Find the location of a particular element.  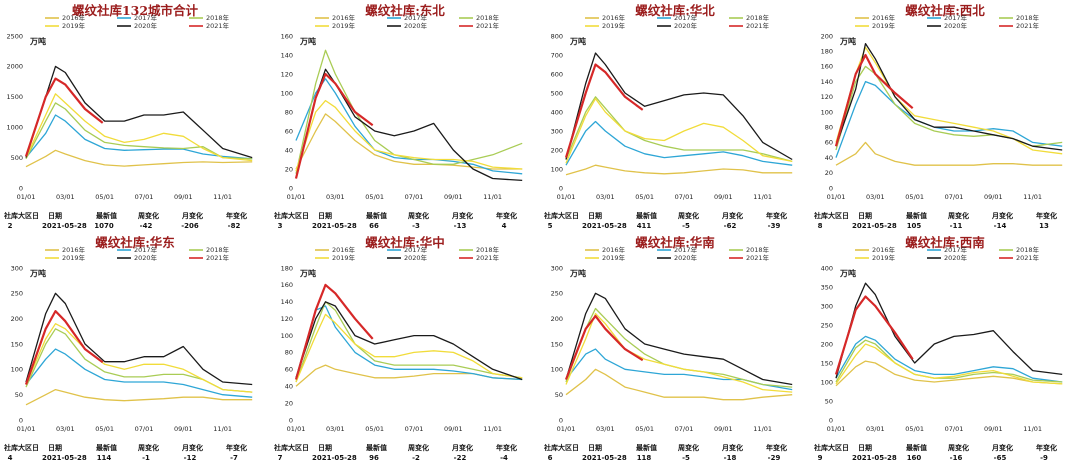

y-tick-label: 150 is located at coordinates (17, 344).